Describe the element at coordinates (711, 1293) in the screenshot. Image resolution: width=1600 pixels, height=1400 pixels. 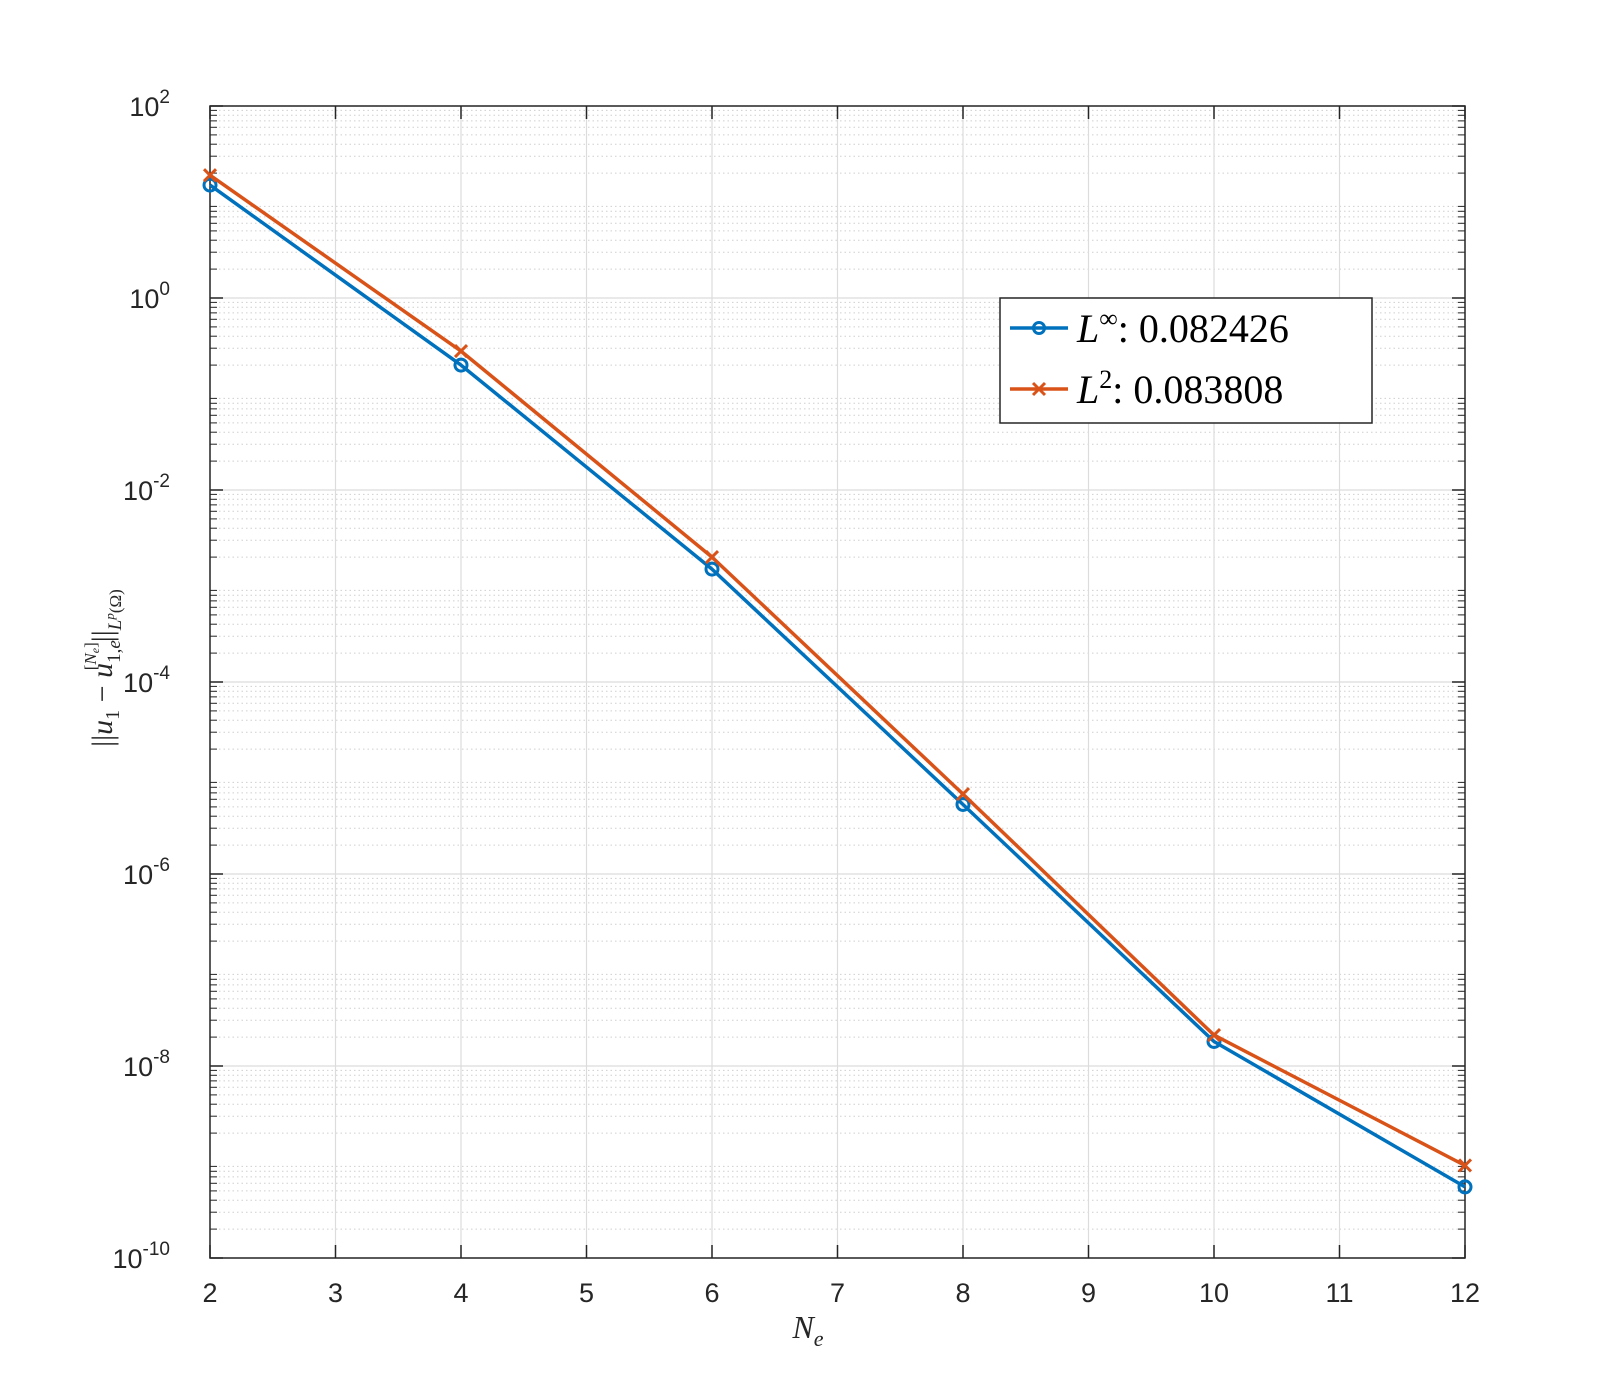
I see `x-tick-label: 6` at that location.